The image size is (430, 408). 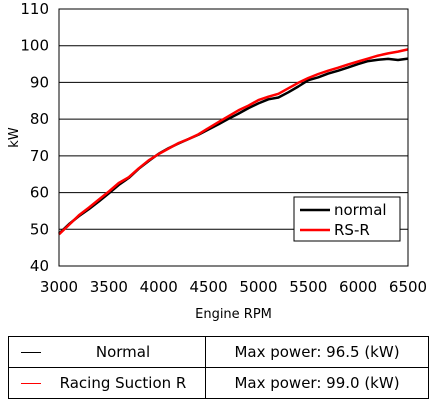 I want to click on y-tick-label: 80, so click(x=39, y=119).